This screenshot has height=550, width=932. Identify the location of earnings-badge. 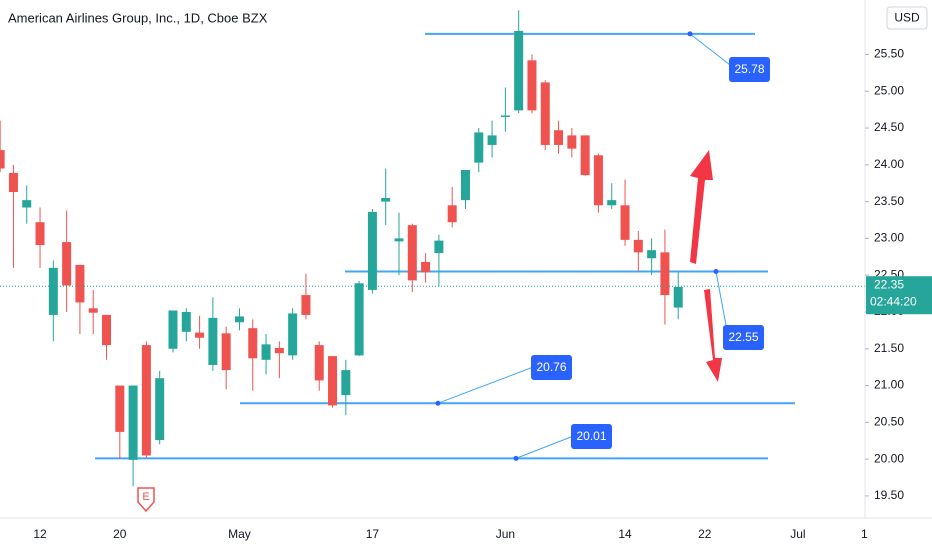
(146, 500).